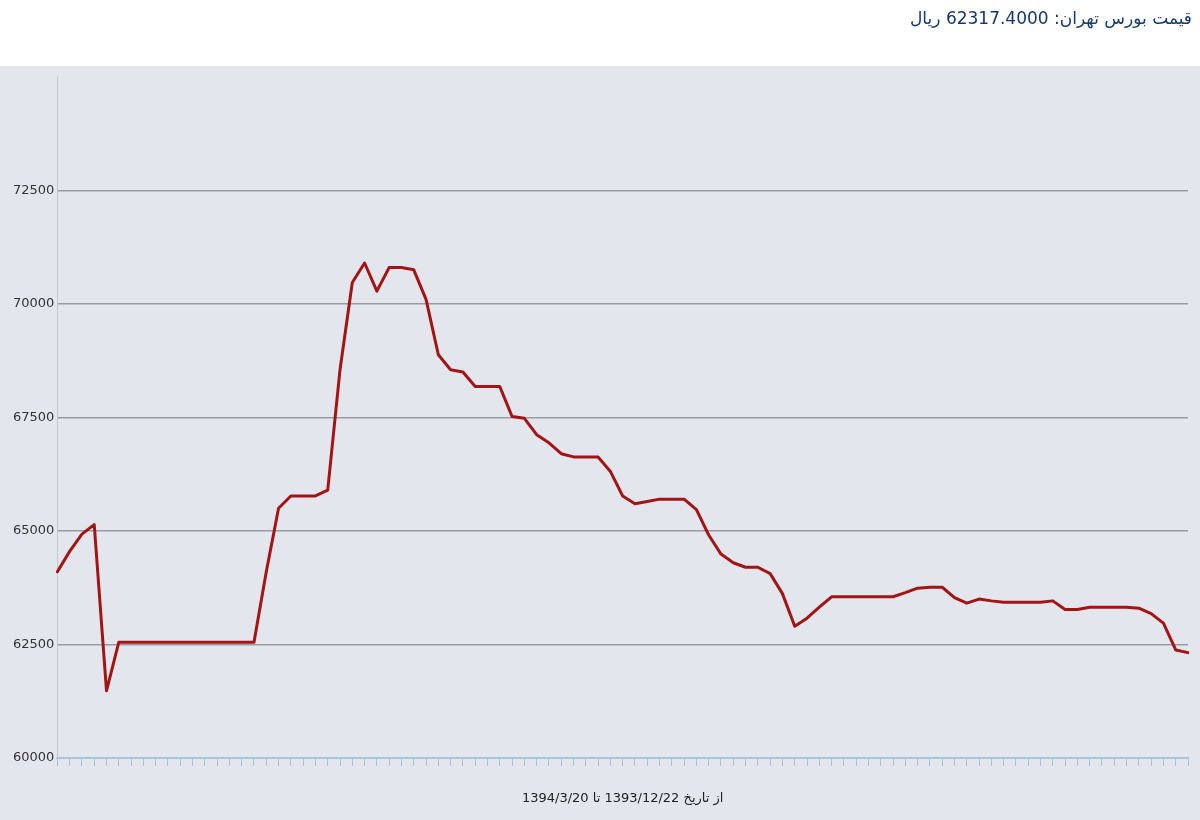  I want to click on y-tick-label: 62500, so click(34, 643).